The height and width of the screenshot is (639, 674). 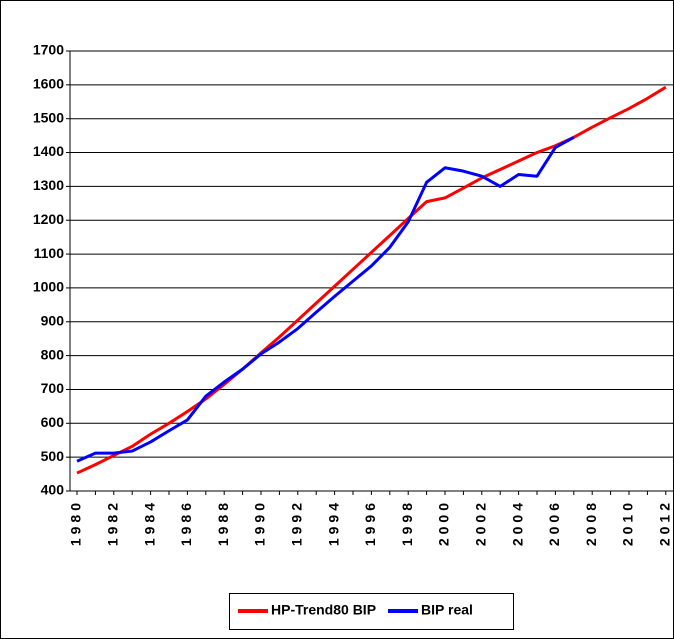 What do you see at coordinates (554, 522) in the screenshot?
I see `x-tick-label: 2006` at bounding box center [554, 522].